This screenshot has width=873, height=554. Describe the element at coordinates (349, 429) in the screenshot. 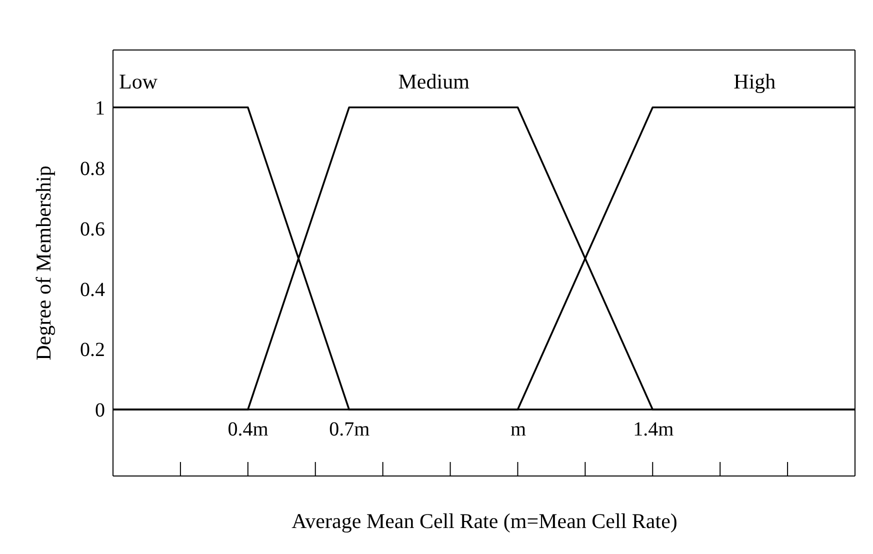

I see `x-tick-label: 0.7m` at that location.